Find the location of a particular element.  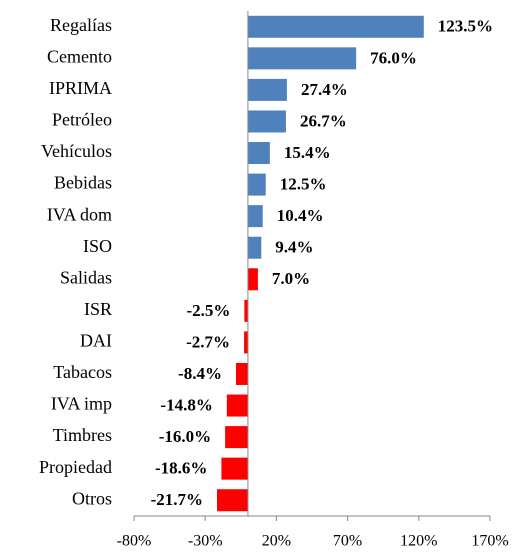

category-label: Cemento is located at coordinates (79, 56).